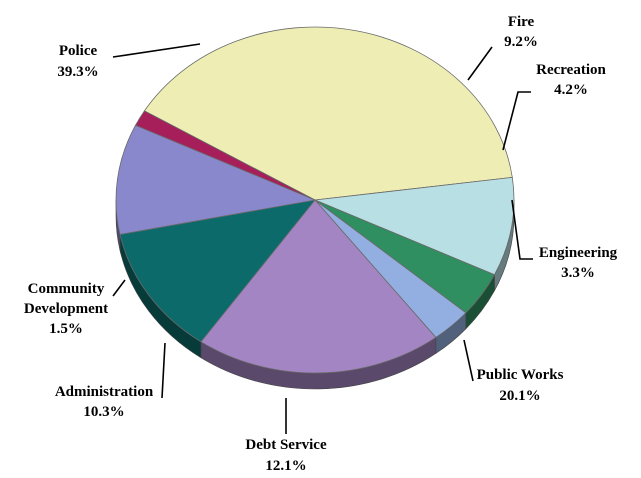 The image size is (641, 478). I want to click on label-community-development-1: Development, so click(66, 309).